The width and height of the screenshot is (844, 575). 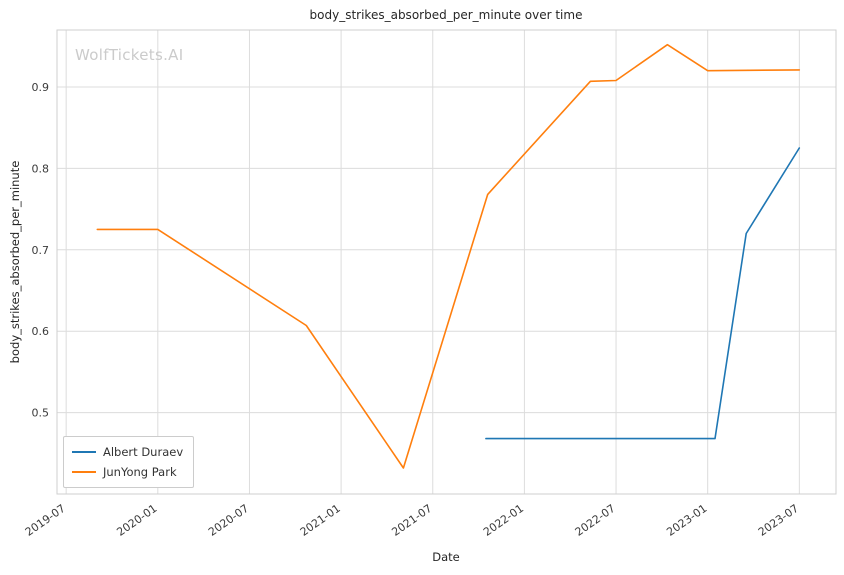 What do you see at coordinates (41, 250) in the screenshot?
I see `y-tick-label: 0.7` at bounding box center [41, 250].